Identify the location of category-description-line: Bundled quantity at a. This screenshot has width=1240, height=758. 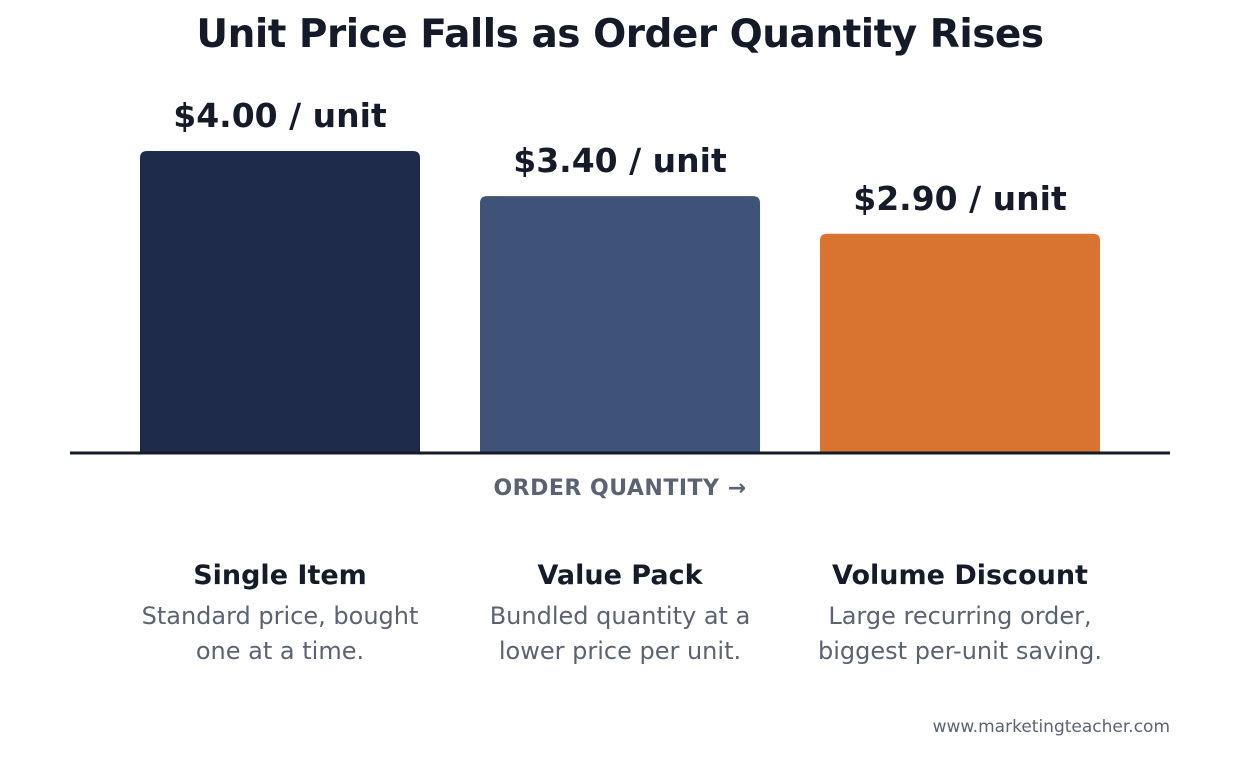
(620, 616).